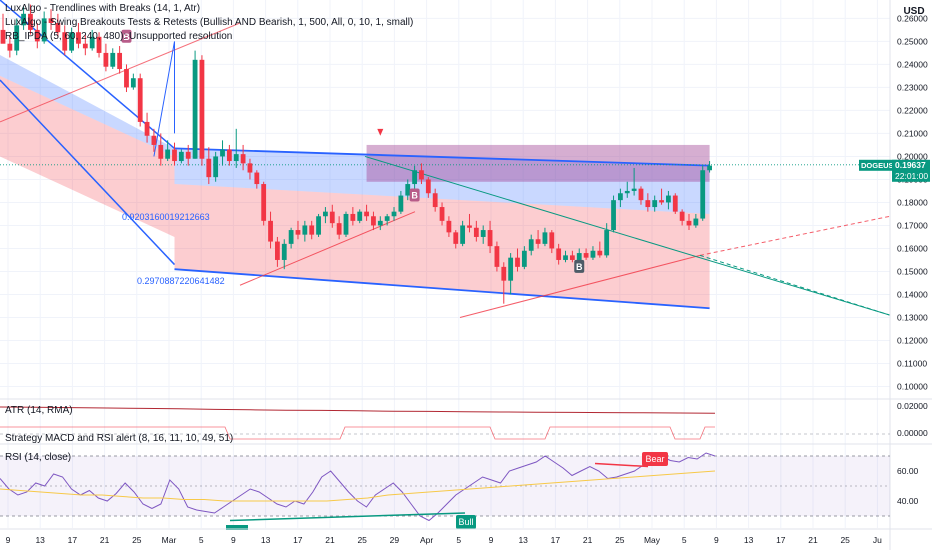  I want to click on time-tick-label: 5, so click(458, 540).